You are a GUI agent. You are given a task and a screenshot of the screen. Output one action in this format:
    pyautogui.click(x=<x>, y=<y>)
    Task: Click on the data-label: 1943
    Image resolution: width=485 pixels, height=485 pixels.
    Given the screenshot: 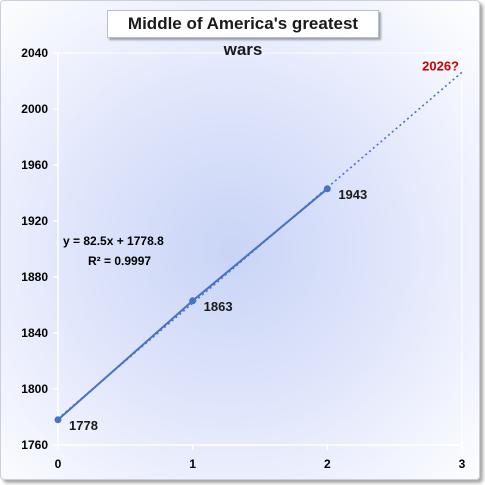 What is the action you would take?
    pyautogui.click(x=352, y=194)
    